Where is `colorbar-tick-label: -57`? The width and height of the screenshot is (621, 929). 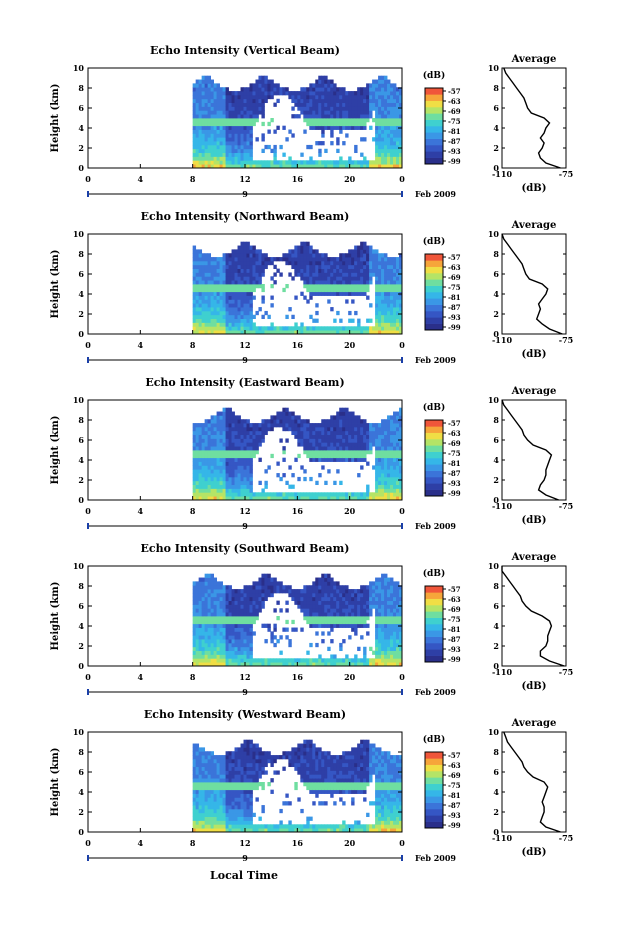
colorbar-tick-label: -57 is located at coordinates (454, 257).